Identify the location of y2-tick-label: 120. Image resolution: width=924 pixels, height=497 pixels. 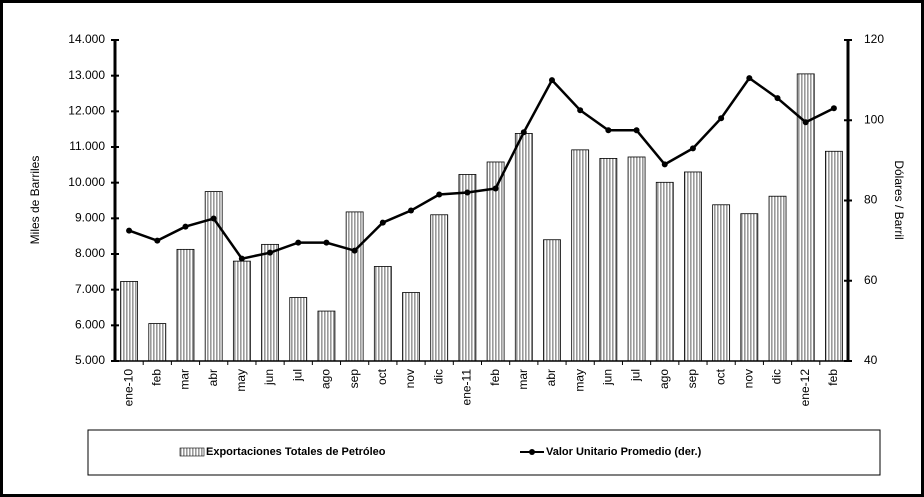
(874, 39).